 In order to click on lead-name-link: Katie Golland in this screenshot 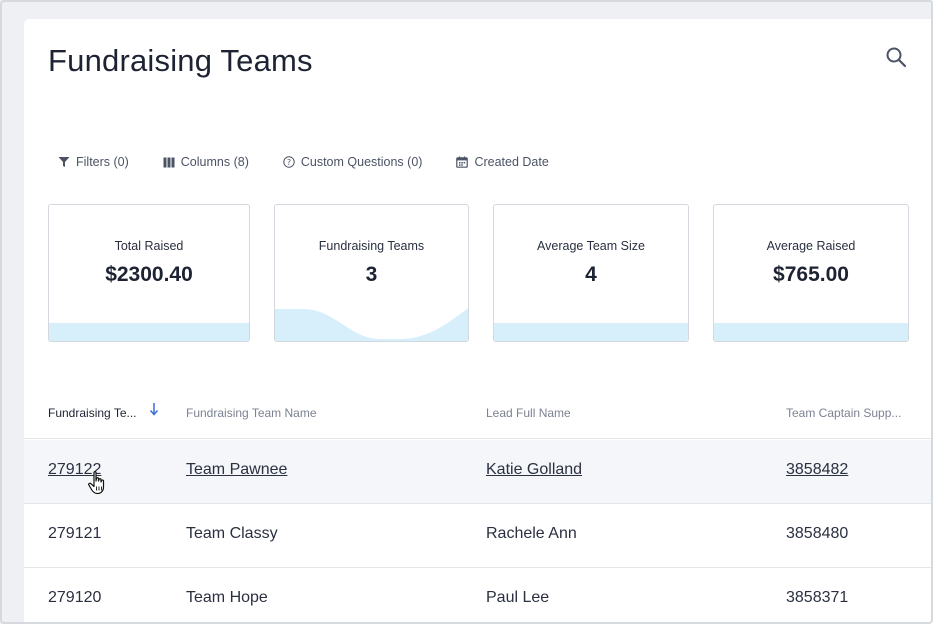, I will do `click(534, 469)`.